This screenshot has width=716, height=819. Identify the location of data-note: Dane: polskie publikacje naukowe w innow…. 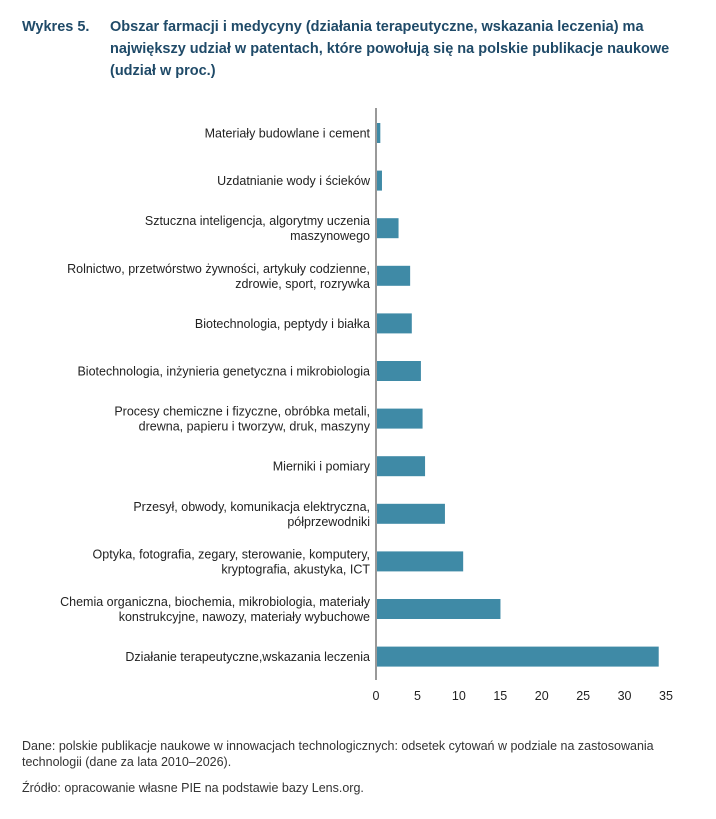
(338, 754).